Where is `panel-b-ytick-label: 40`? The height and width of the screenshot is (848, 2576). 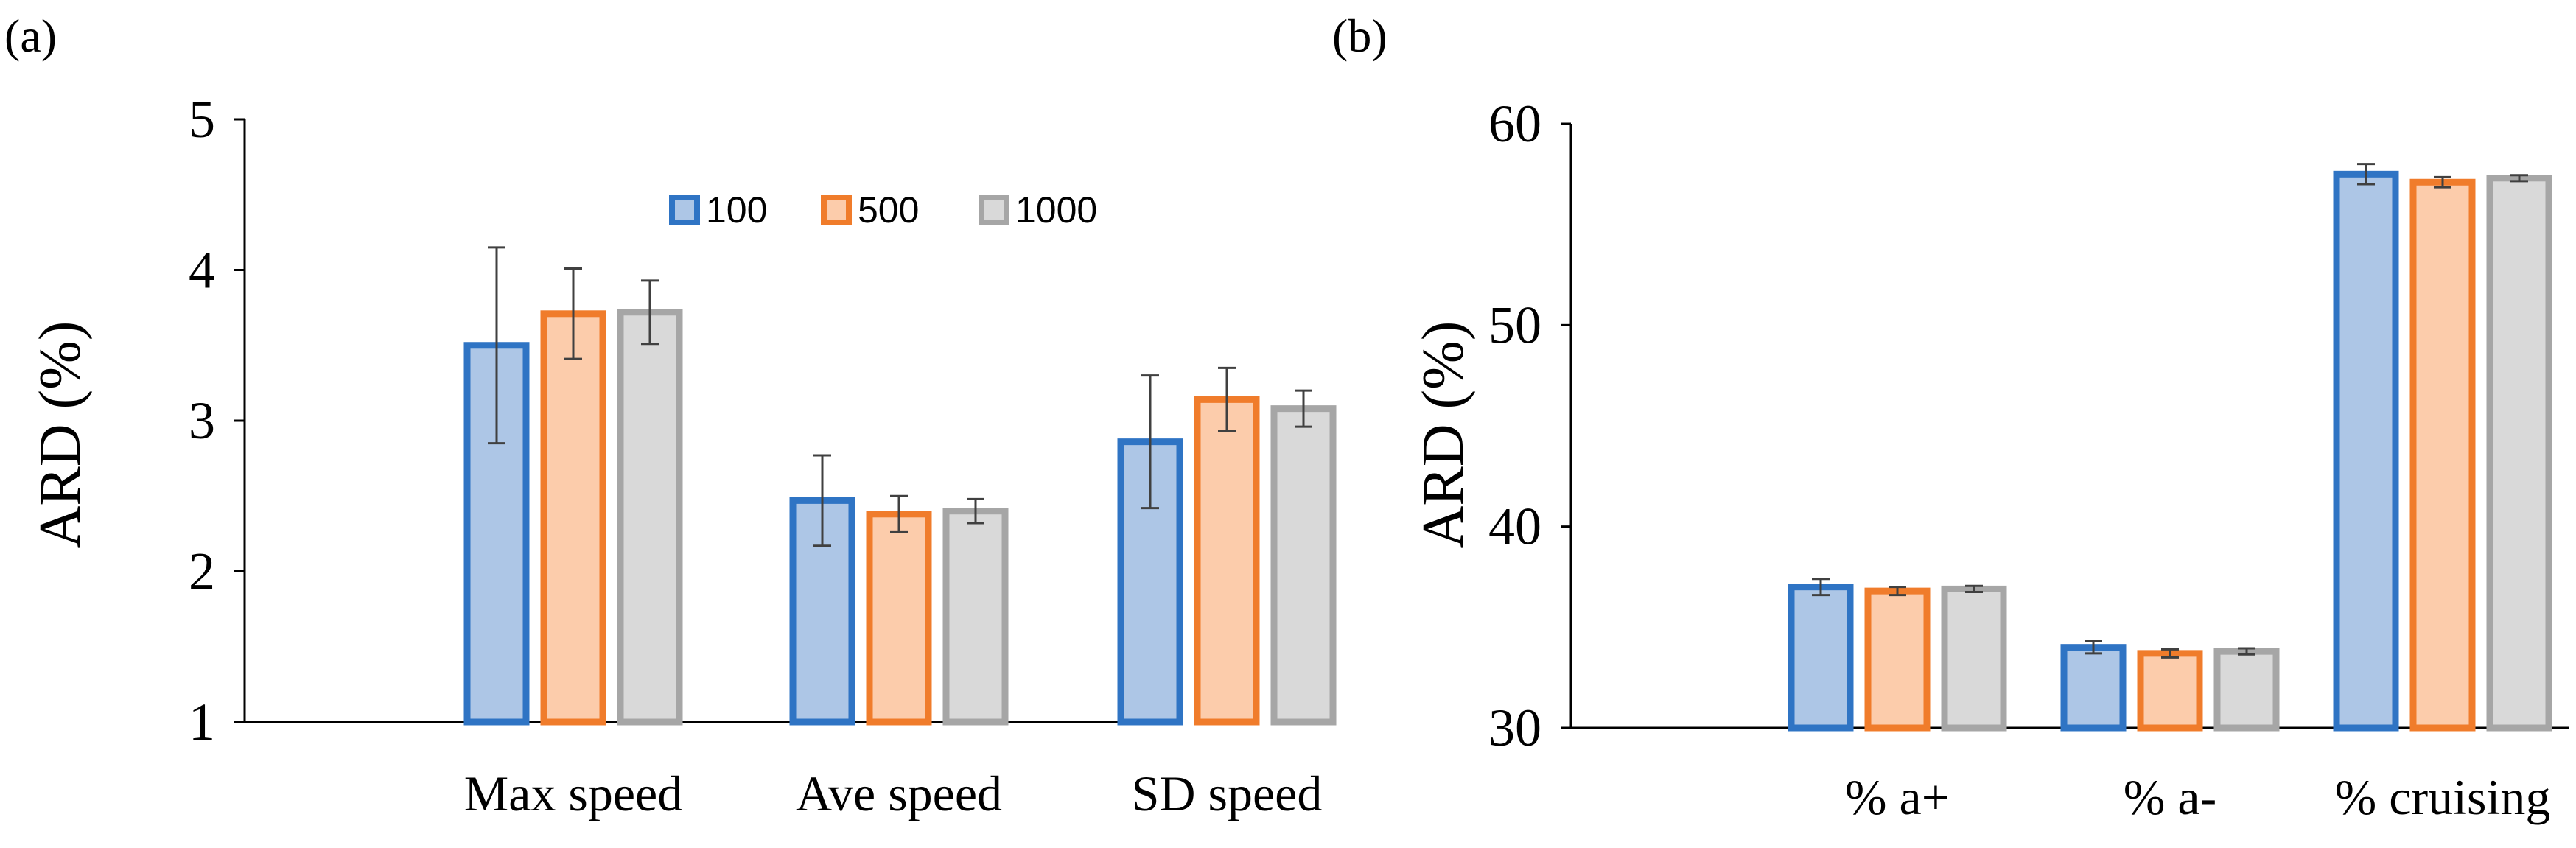 panel-b-ytick-label: 40 is located at coordinates (1514, 526).